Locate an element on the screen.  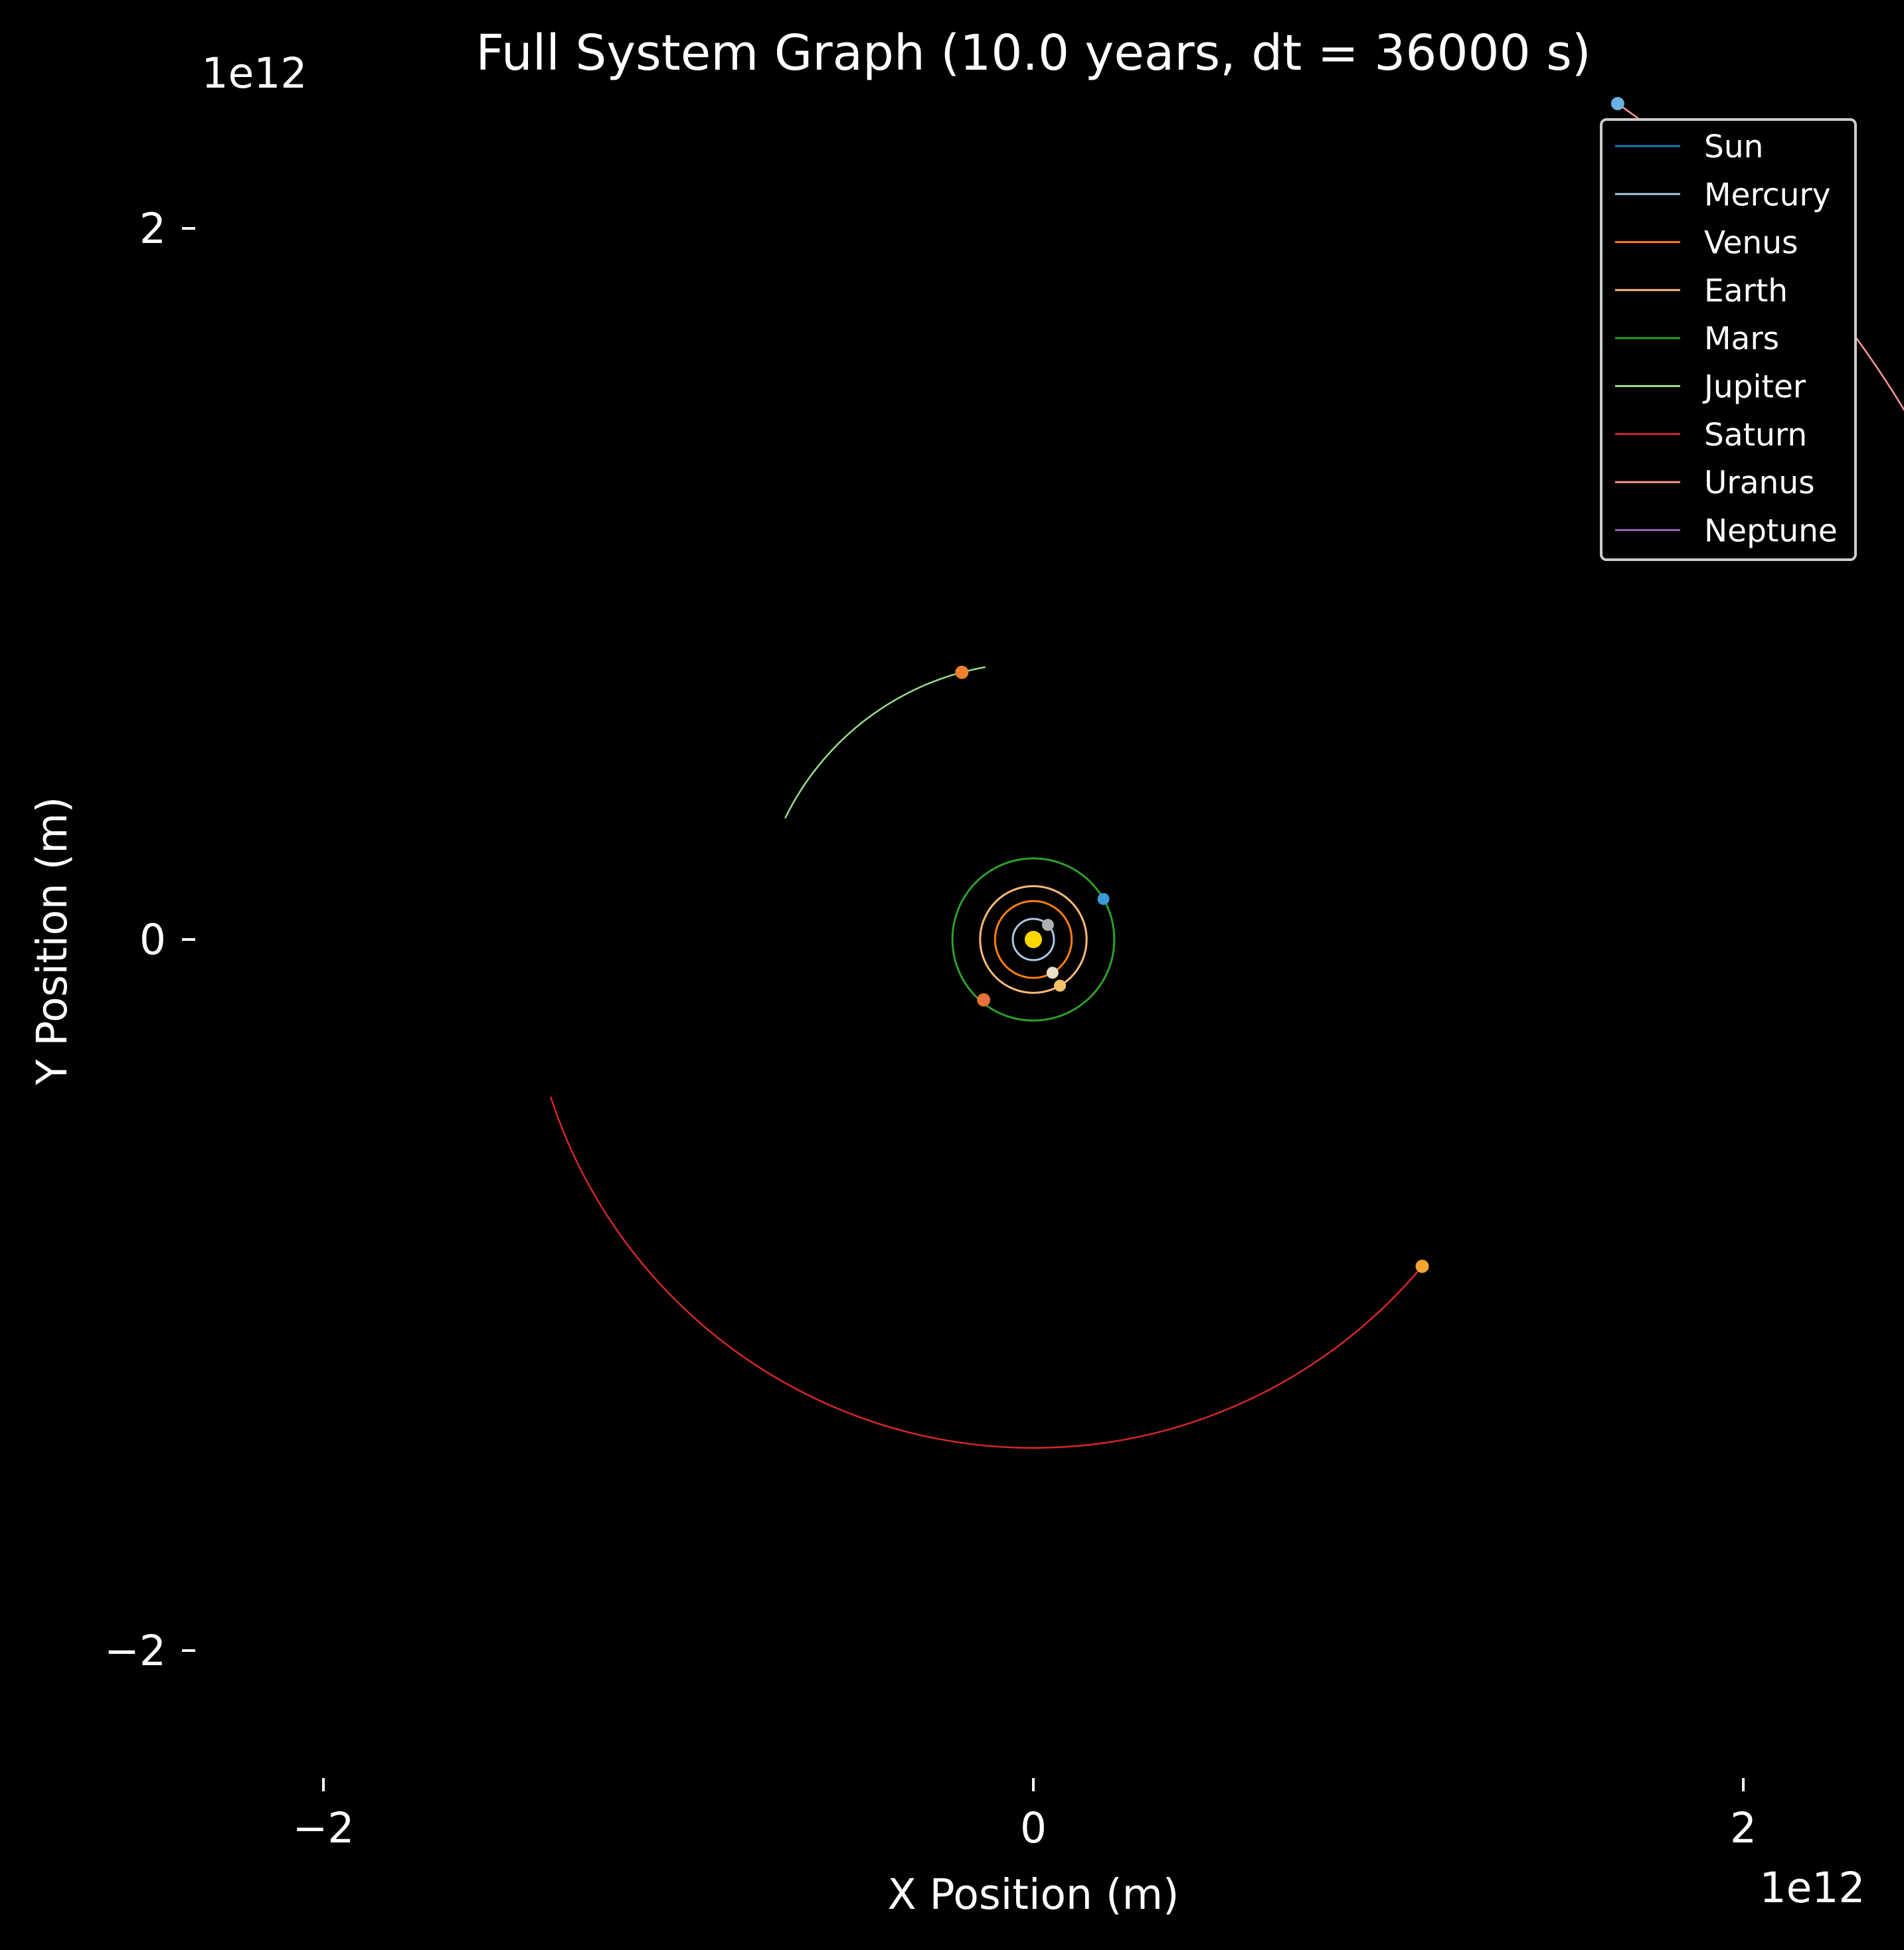
y-tick-label: 0 is located at coordinates (153, 940).